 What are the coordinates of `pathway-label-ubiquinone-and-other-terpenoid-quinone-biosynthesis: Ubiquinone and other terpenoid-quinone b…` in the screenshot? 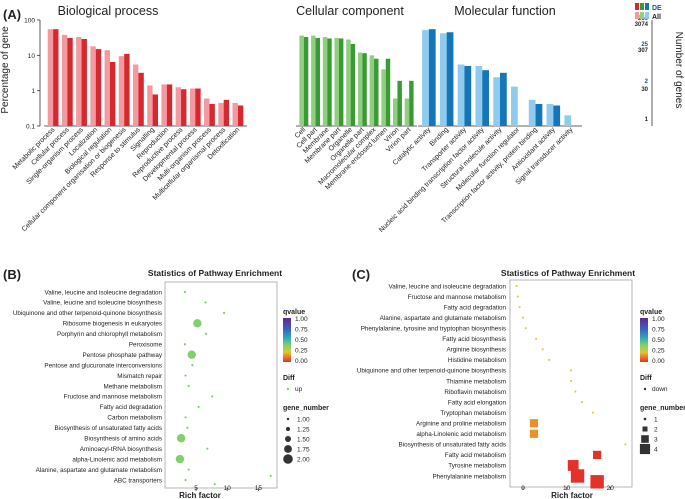 It's located at (431, 371).